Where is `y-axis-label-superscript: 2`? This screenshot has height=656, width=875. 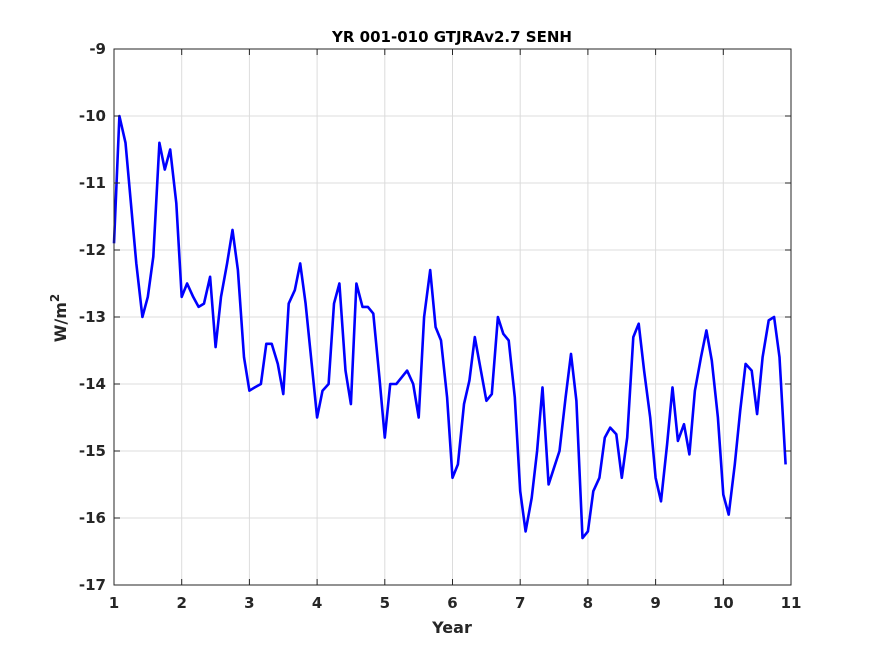
y-axis-label-superscript: 2 is located at coordinates (55, 298).